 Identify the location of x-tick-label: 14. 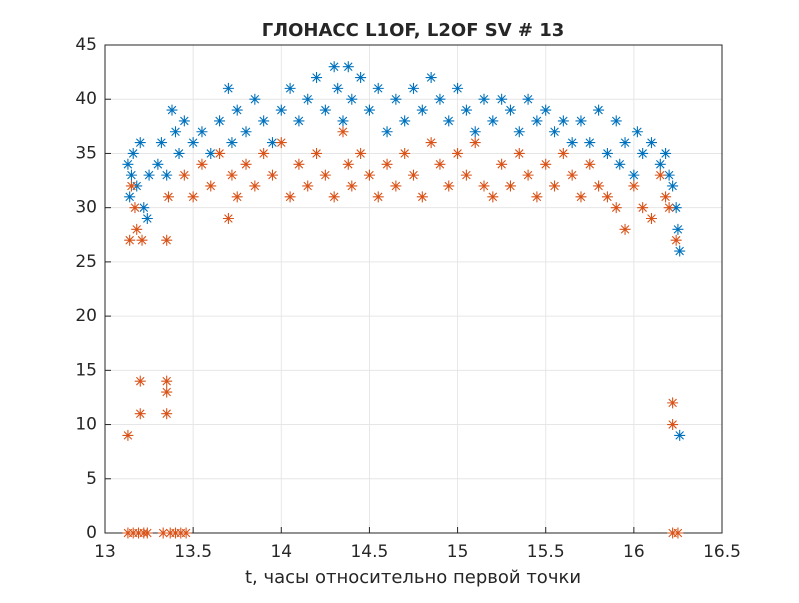
(281, 552).